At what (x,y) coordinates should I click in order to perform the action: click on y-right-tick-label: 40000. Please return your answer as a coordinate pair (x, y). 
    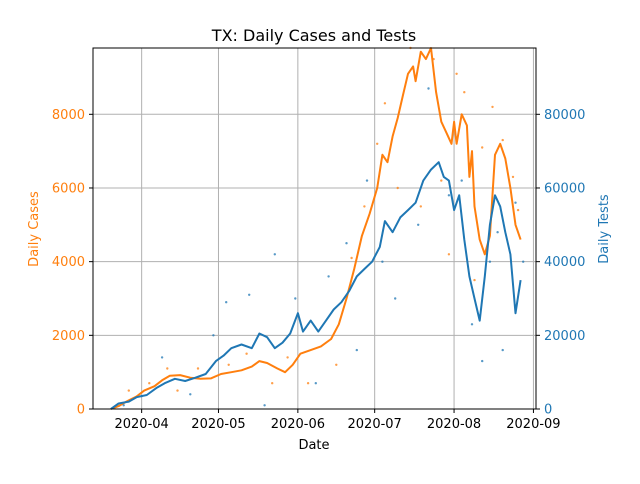
    Looking at the image, I should click on (564, 262).